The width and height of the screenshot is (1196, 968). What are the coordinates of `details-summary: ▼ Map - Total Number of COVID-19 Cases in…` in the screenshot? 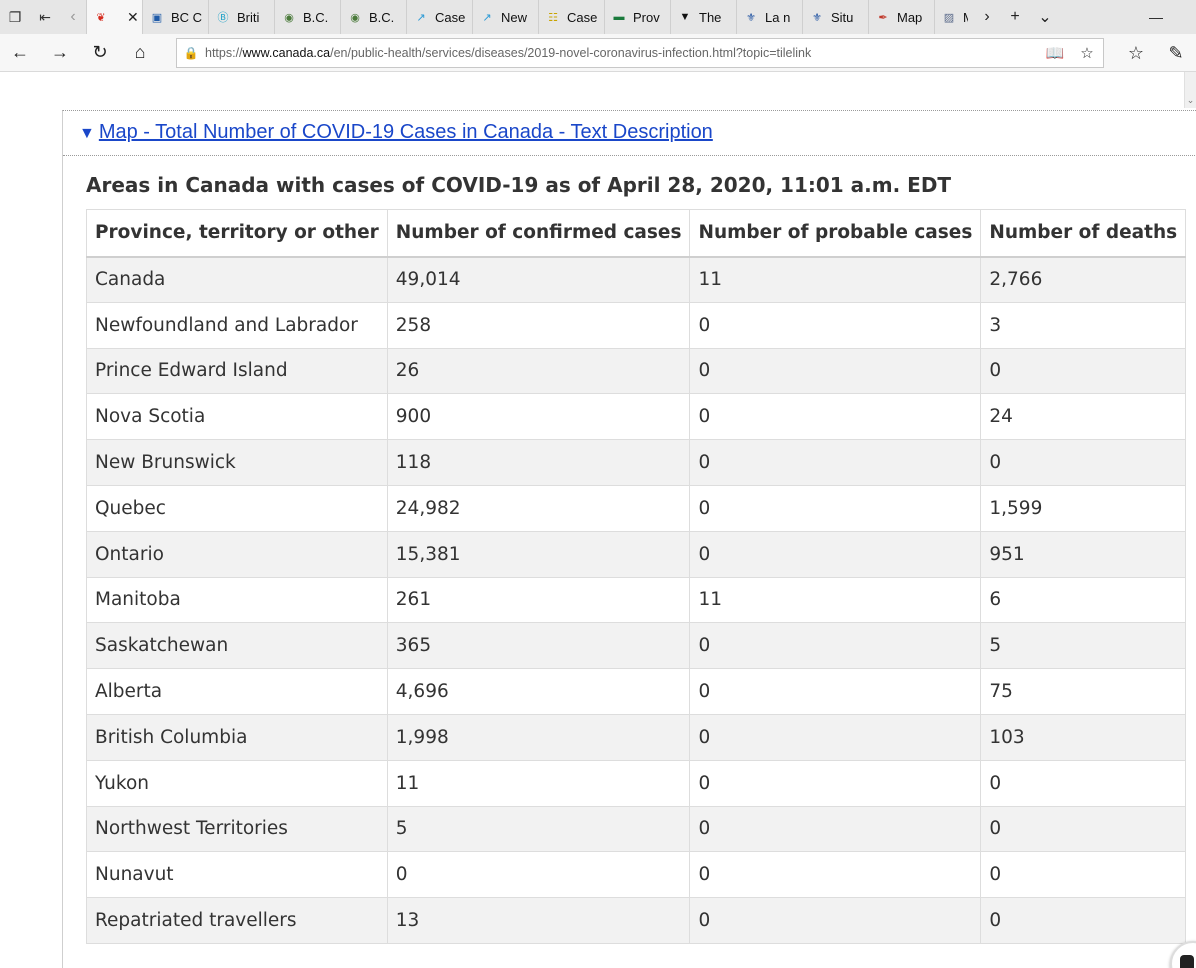 It's located at (396, 132).